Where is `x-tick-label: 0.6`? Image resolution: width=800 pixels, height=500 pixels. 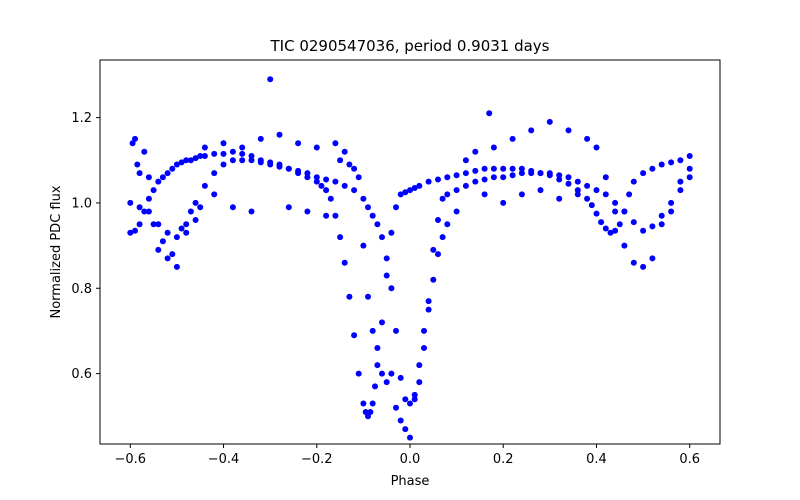 x-tick-label: 0.6 is located at coordinates (689, 459).